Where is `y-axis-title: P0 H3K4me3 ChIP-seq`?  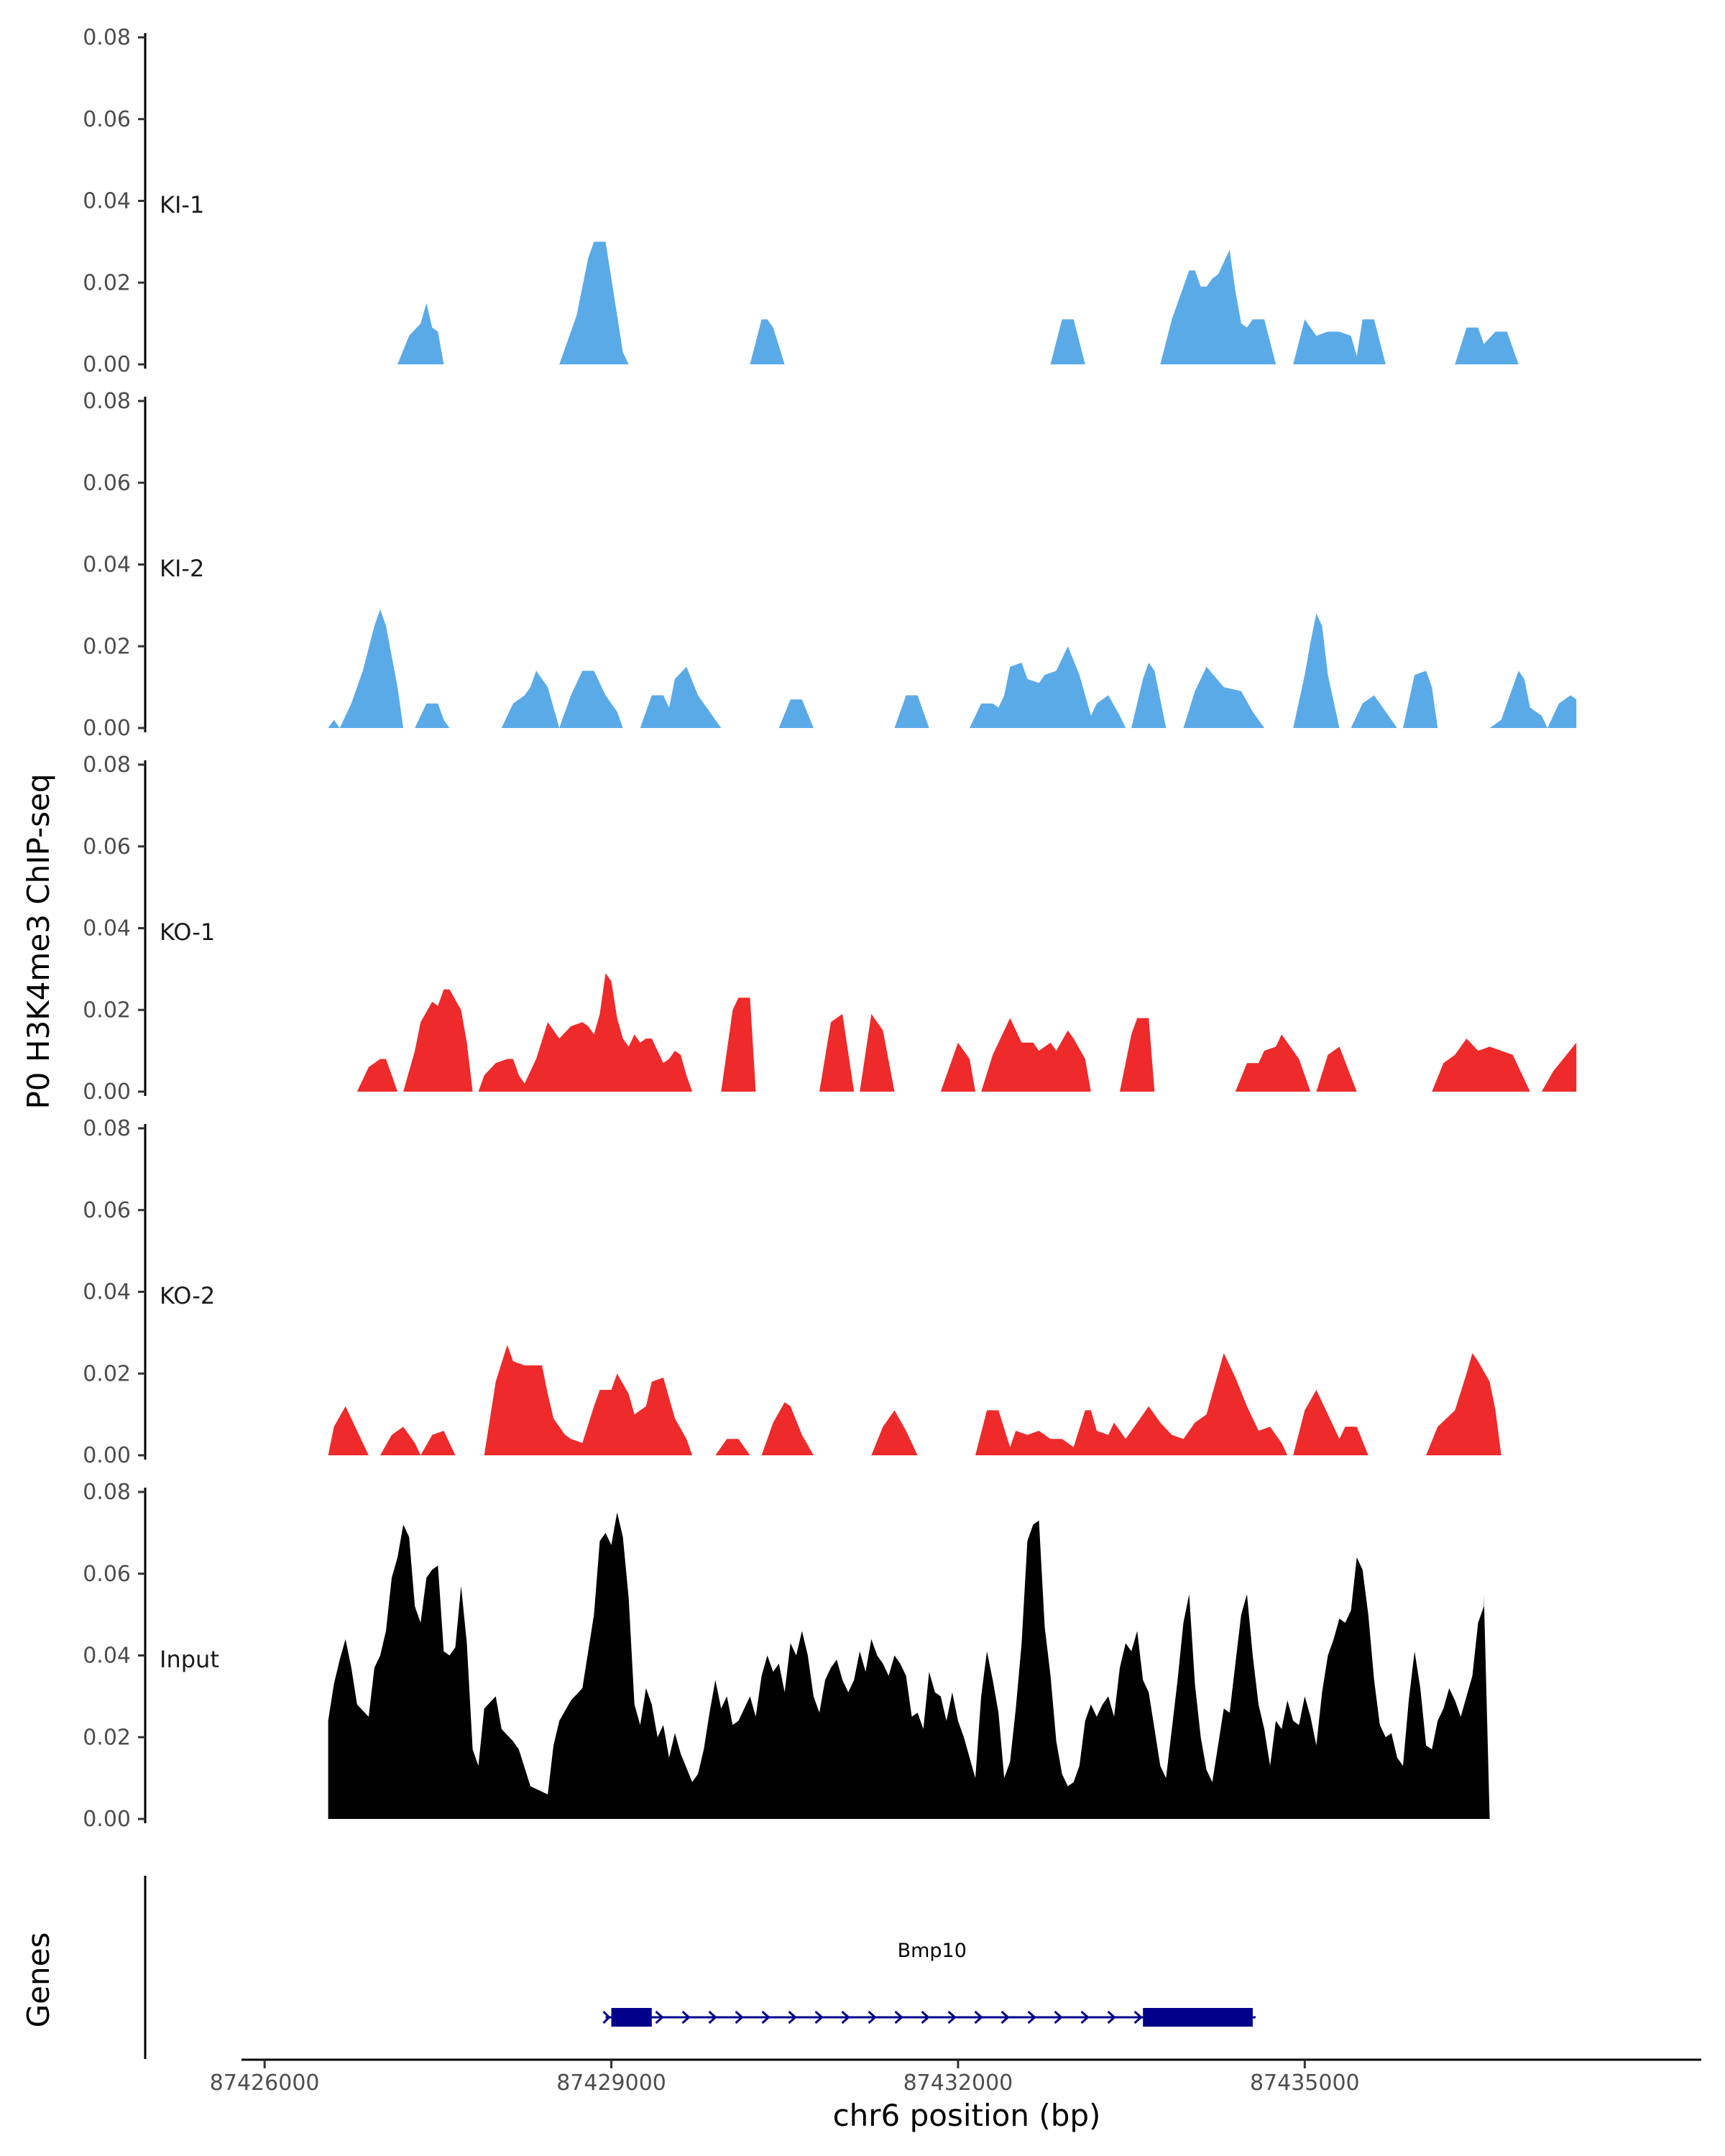 y-axis-title: P0 H3K4me3 ChIP-seq is located at coordinates (38, 941).